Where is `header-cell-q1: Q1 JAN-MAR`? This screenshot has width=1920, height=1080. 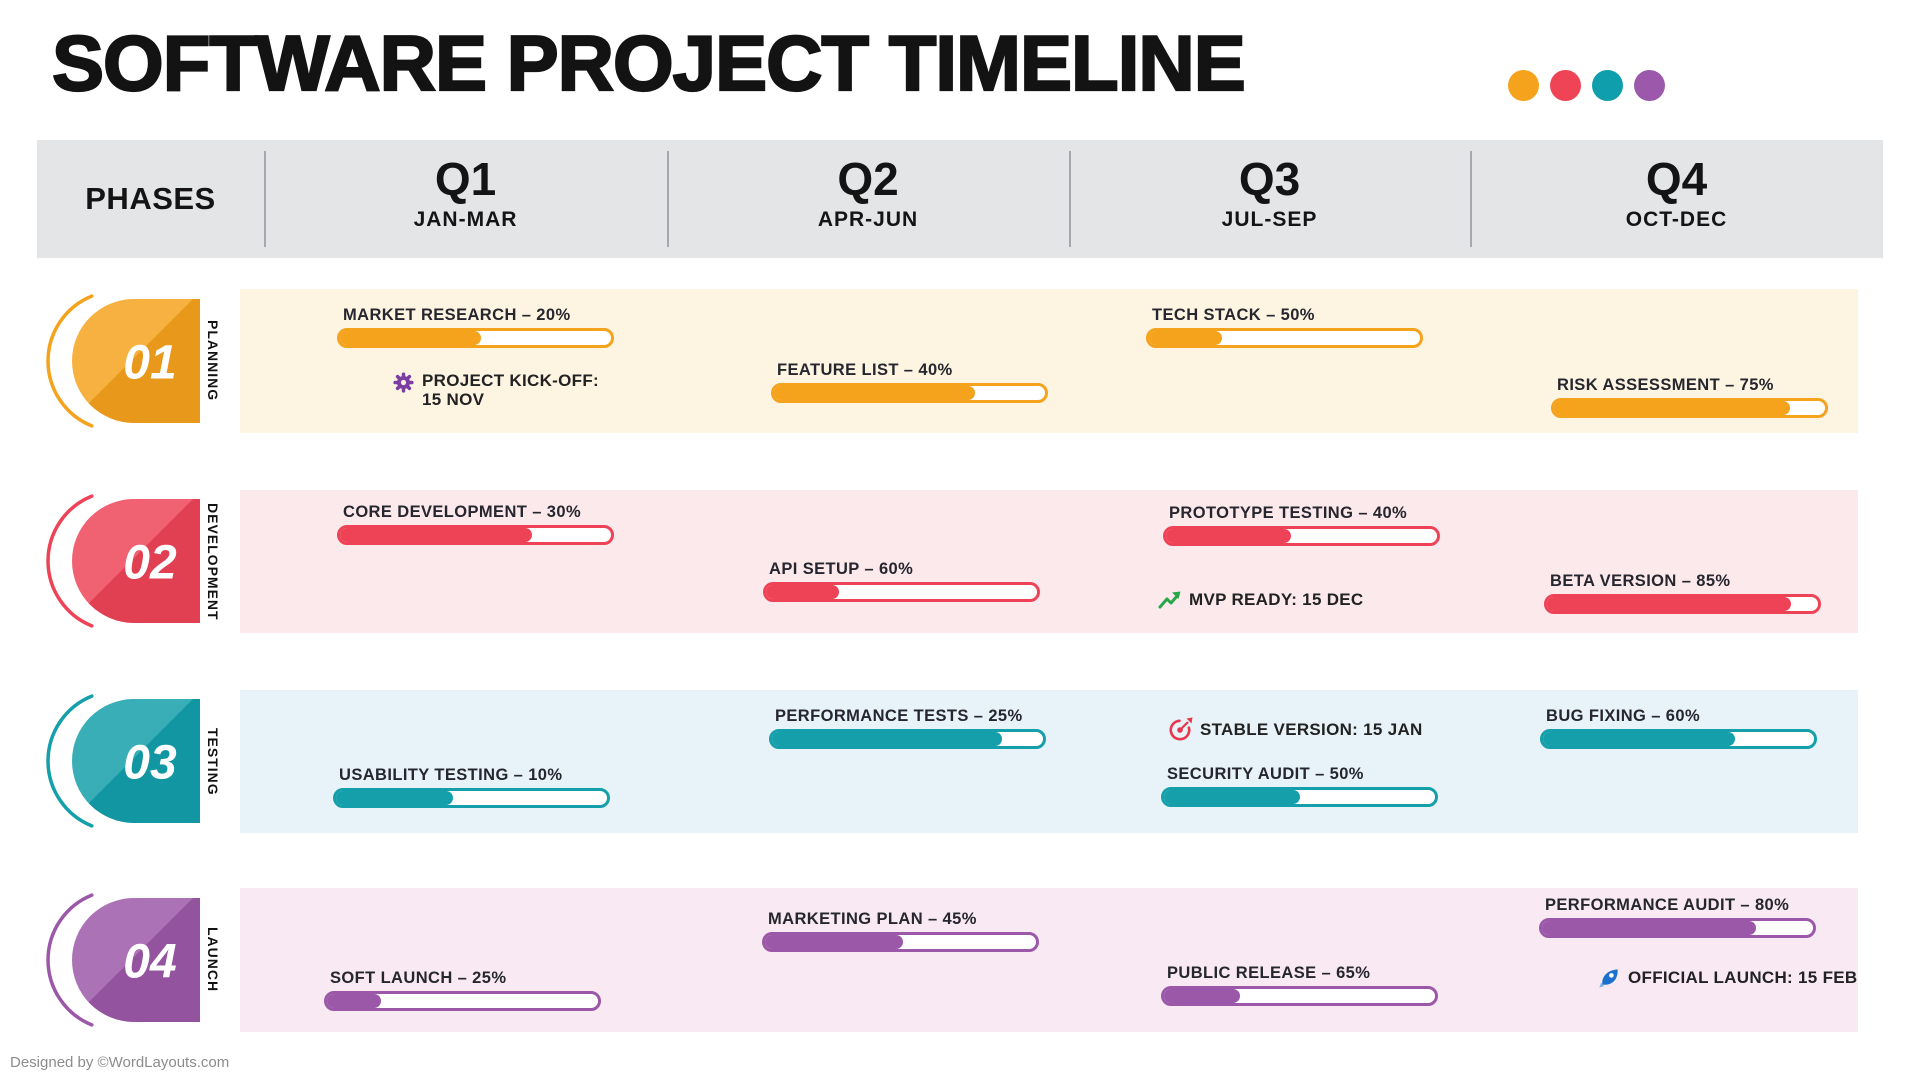
header-cell-q1: Q1 JAN-MAR is located at coordinates (465, 199).